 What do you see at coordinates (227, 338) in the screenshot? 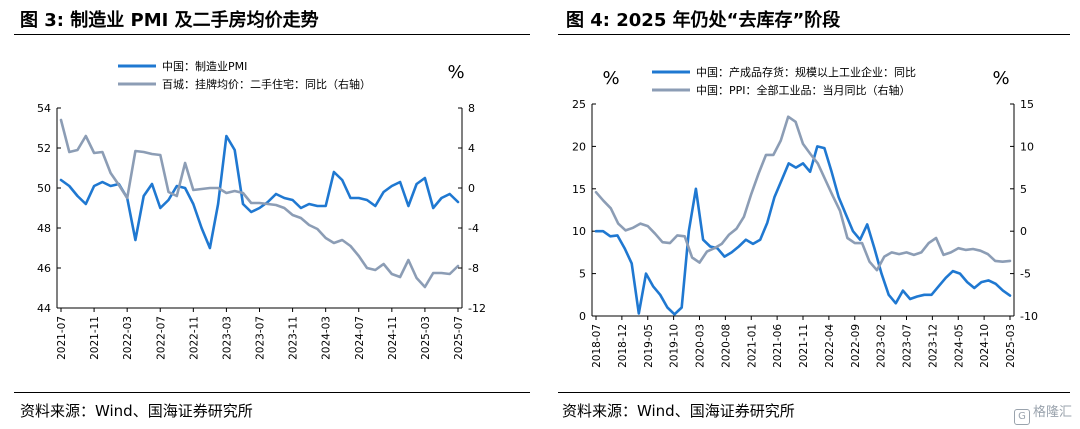
I see `x-tick-label: 2023-03` at bounding box center [227, 338].